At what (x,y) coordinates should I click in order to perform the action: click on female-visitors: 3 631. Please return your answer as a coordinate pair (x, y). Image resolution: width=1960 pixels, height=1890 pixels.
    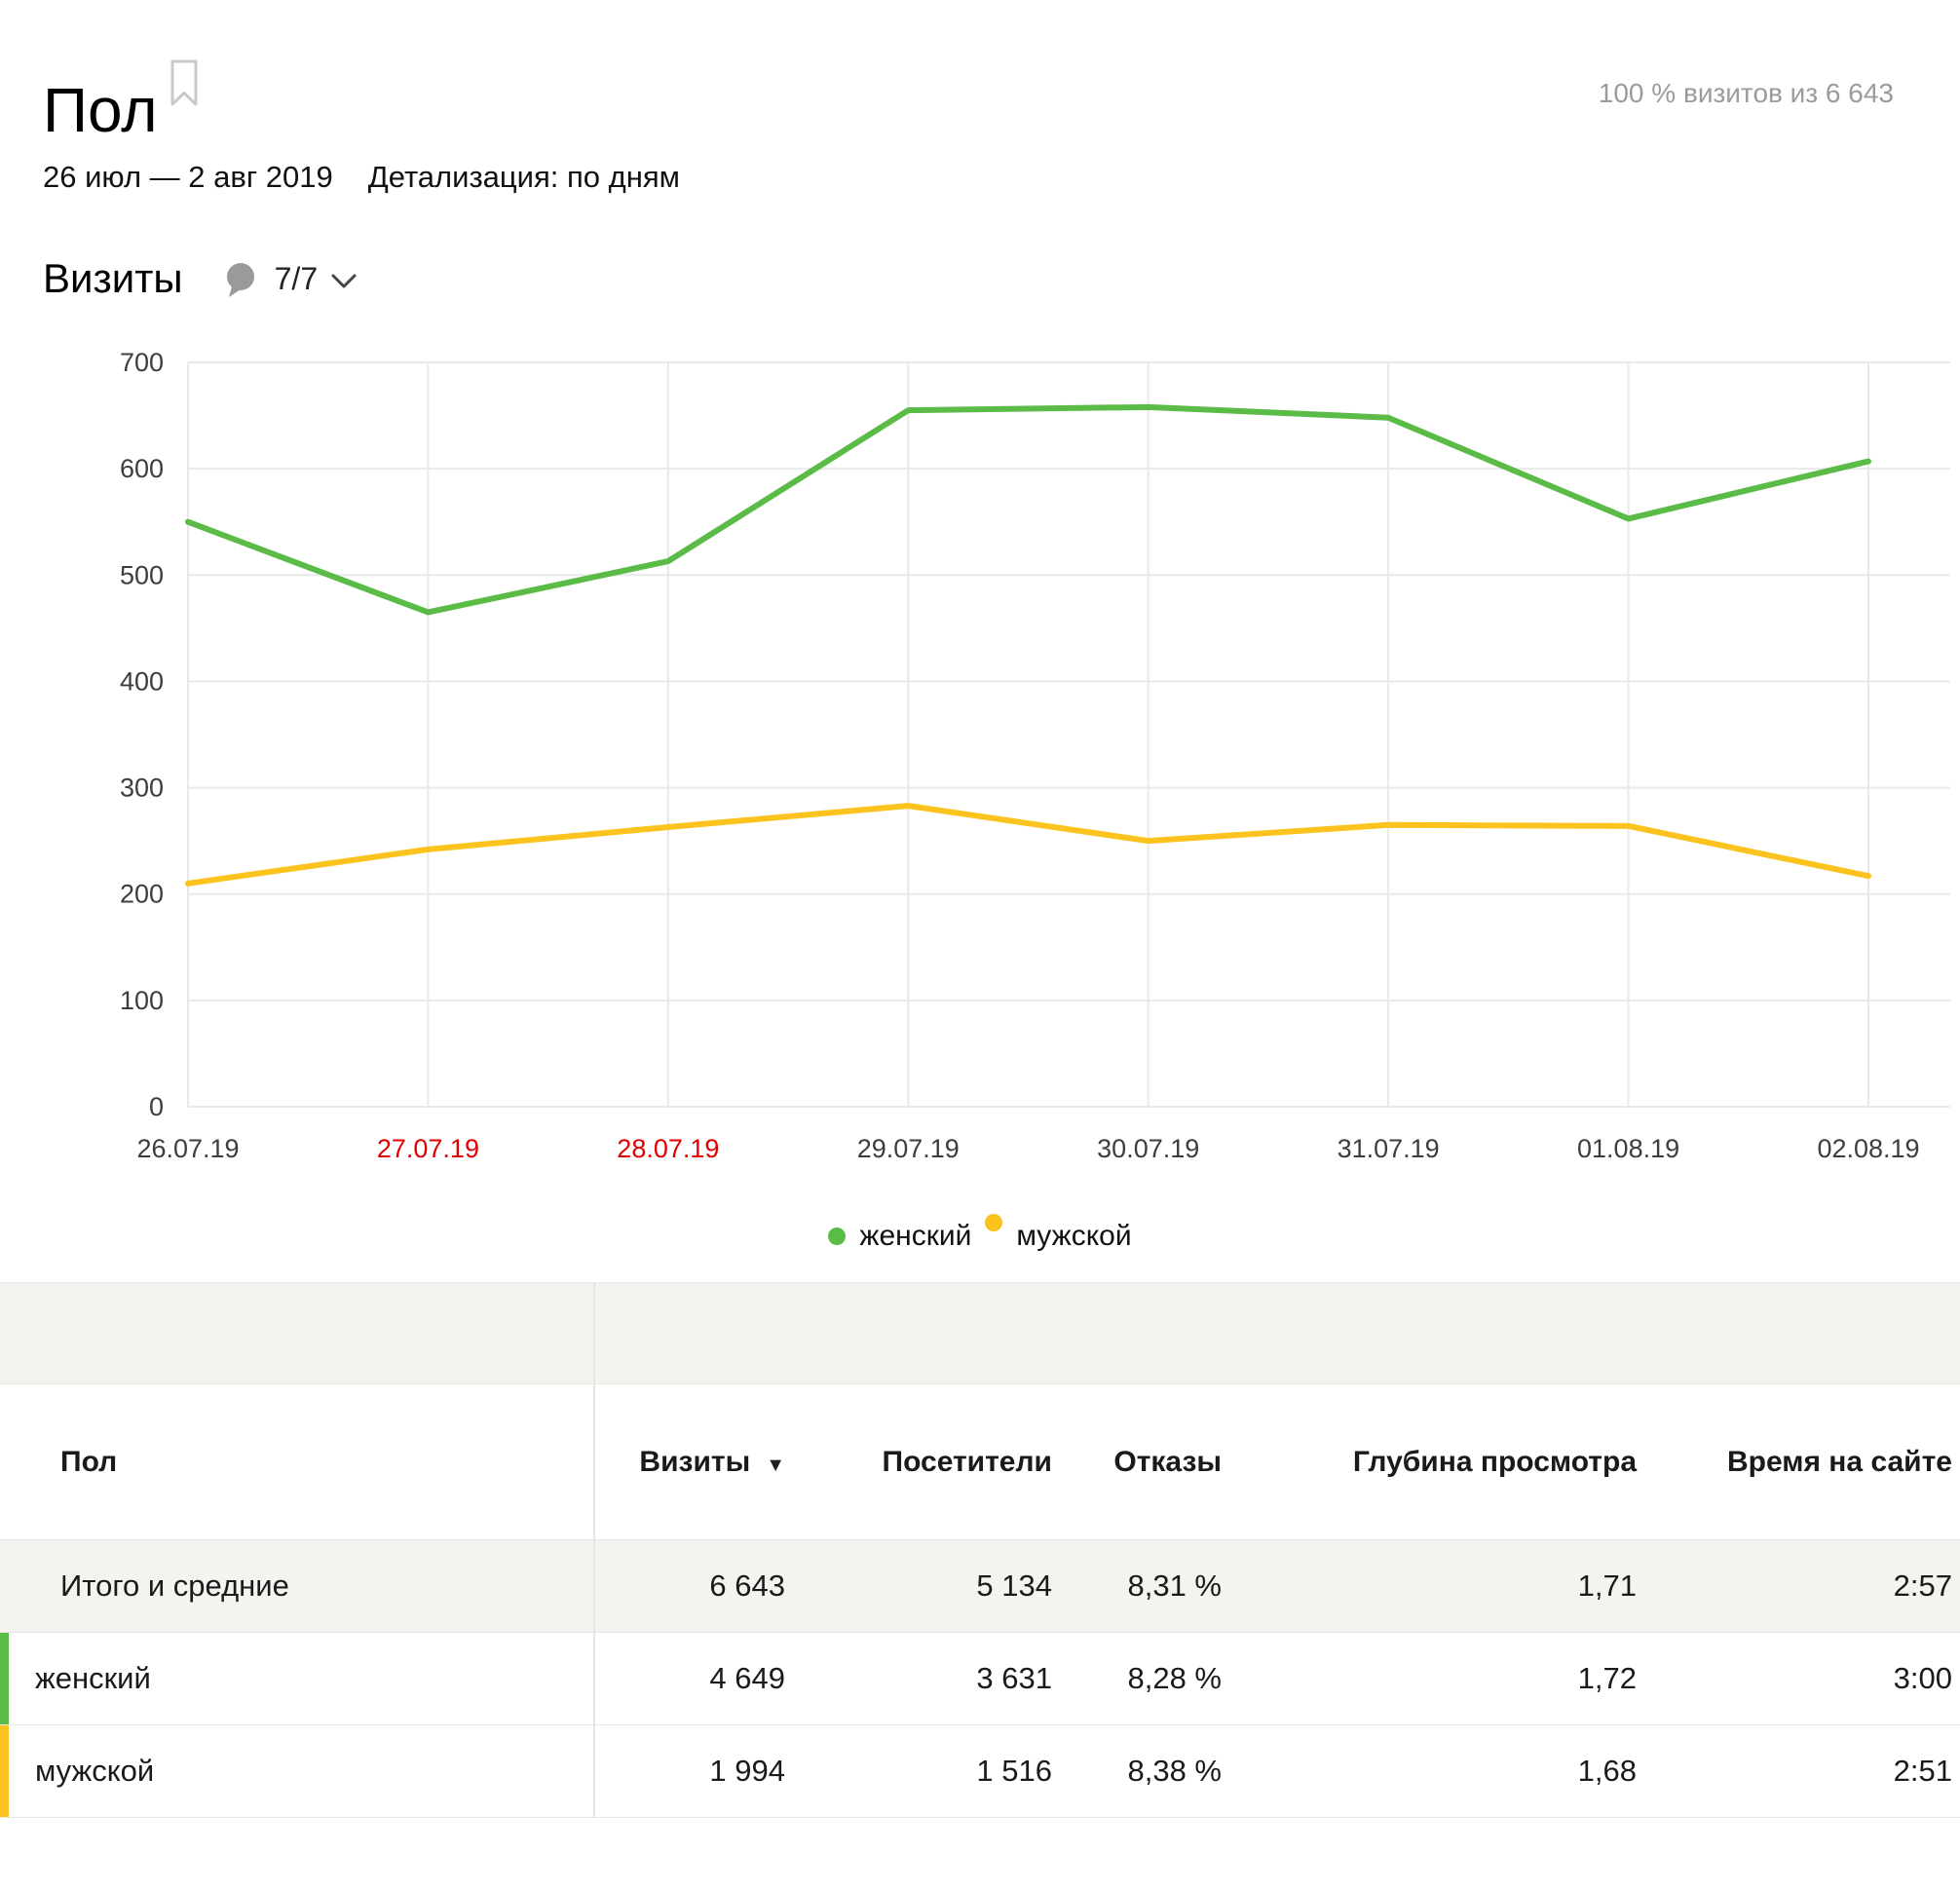
    Looking at the image, I should click on (1014, 1678).